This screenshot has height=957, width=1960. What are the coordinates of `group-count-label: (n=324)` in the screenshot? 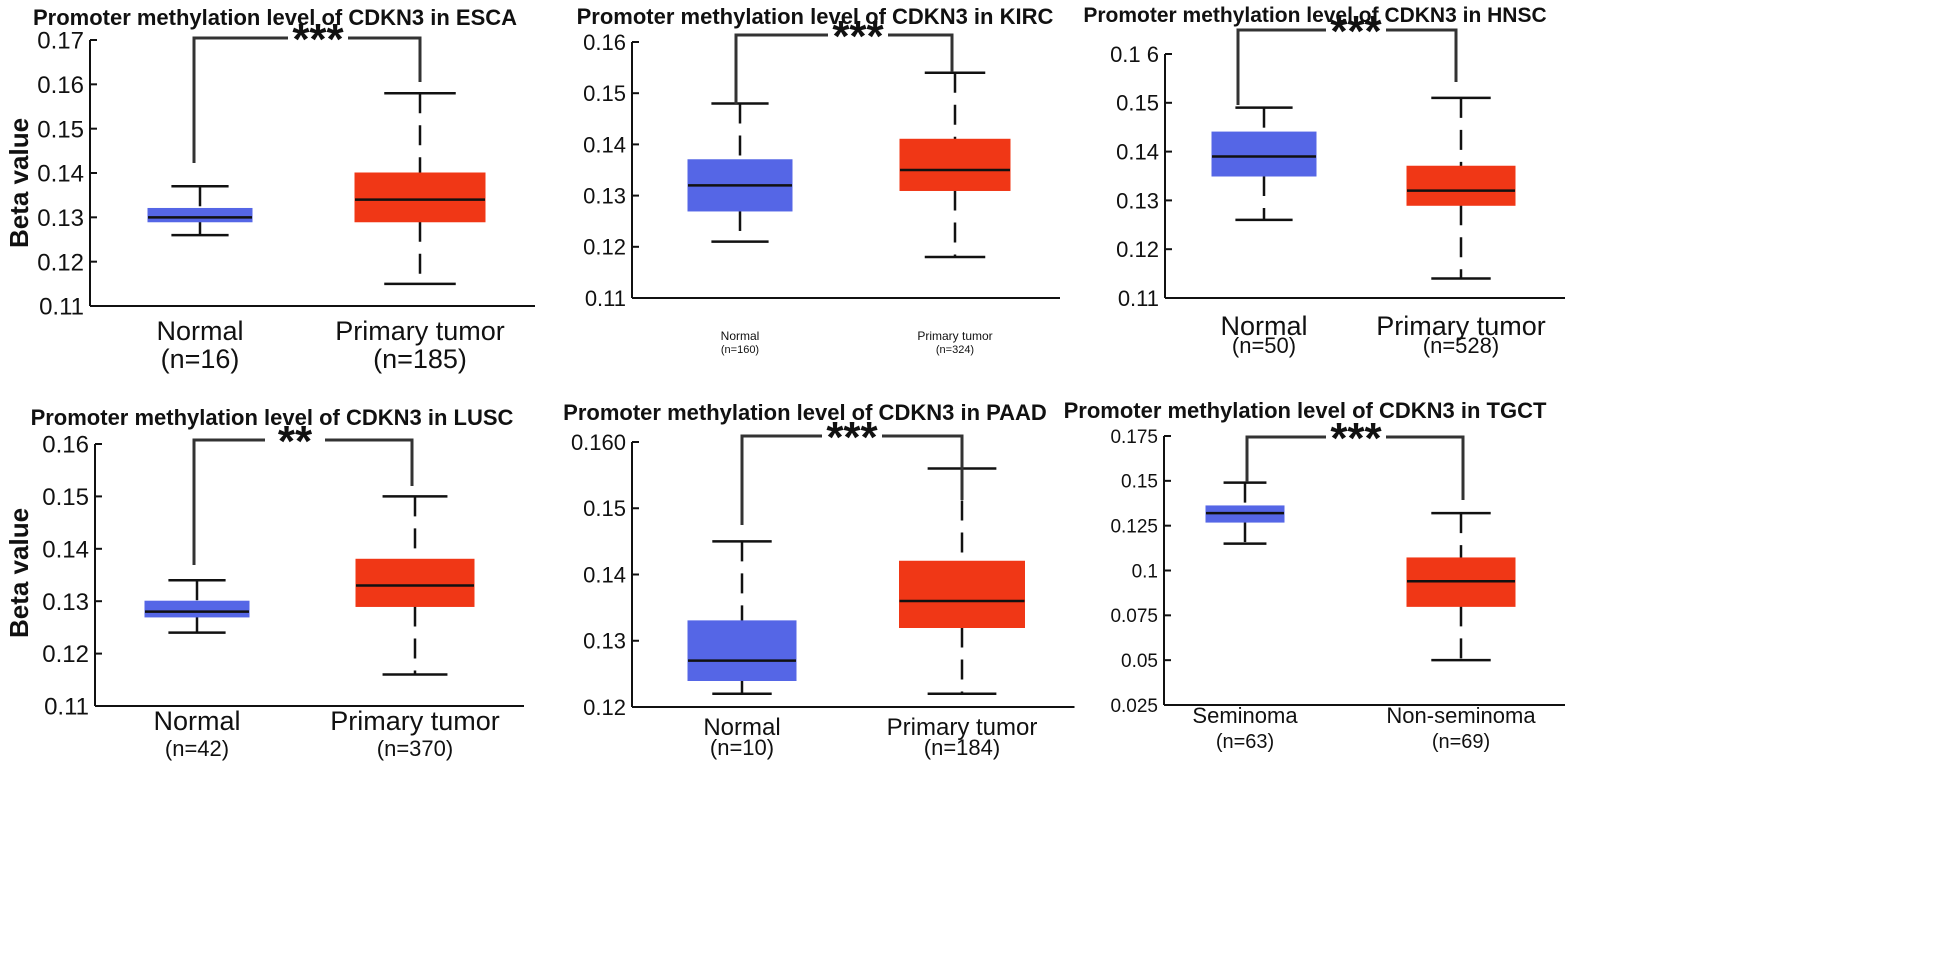 It's located at (955, 350).